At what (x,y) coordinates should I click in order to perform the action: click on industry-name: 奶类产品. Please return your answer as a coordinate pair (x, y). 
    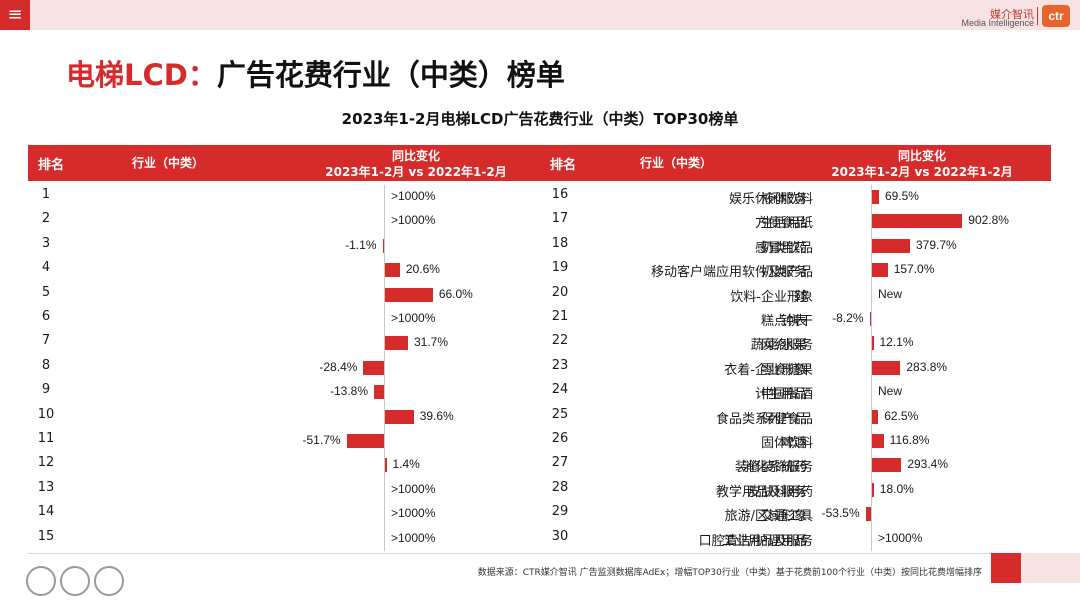
    Looking at the image, I should click on (786, 273).